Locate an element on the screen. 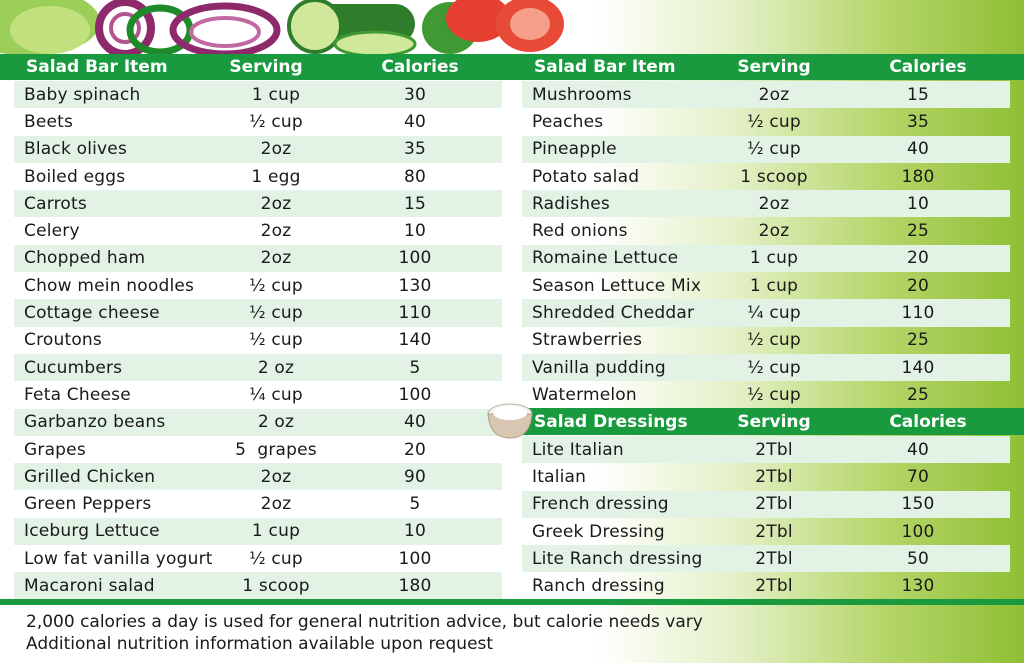 Image resolution: width=1024 pixels, height=663 pixels. item-serving: 2 oz is located at coordinates (276, 422).